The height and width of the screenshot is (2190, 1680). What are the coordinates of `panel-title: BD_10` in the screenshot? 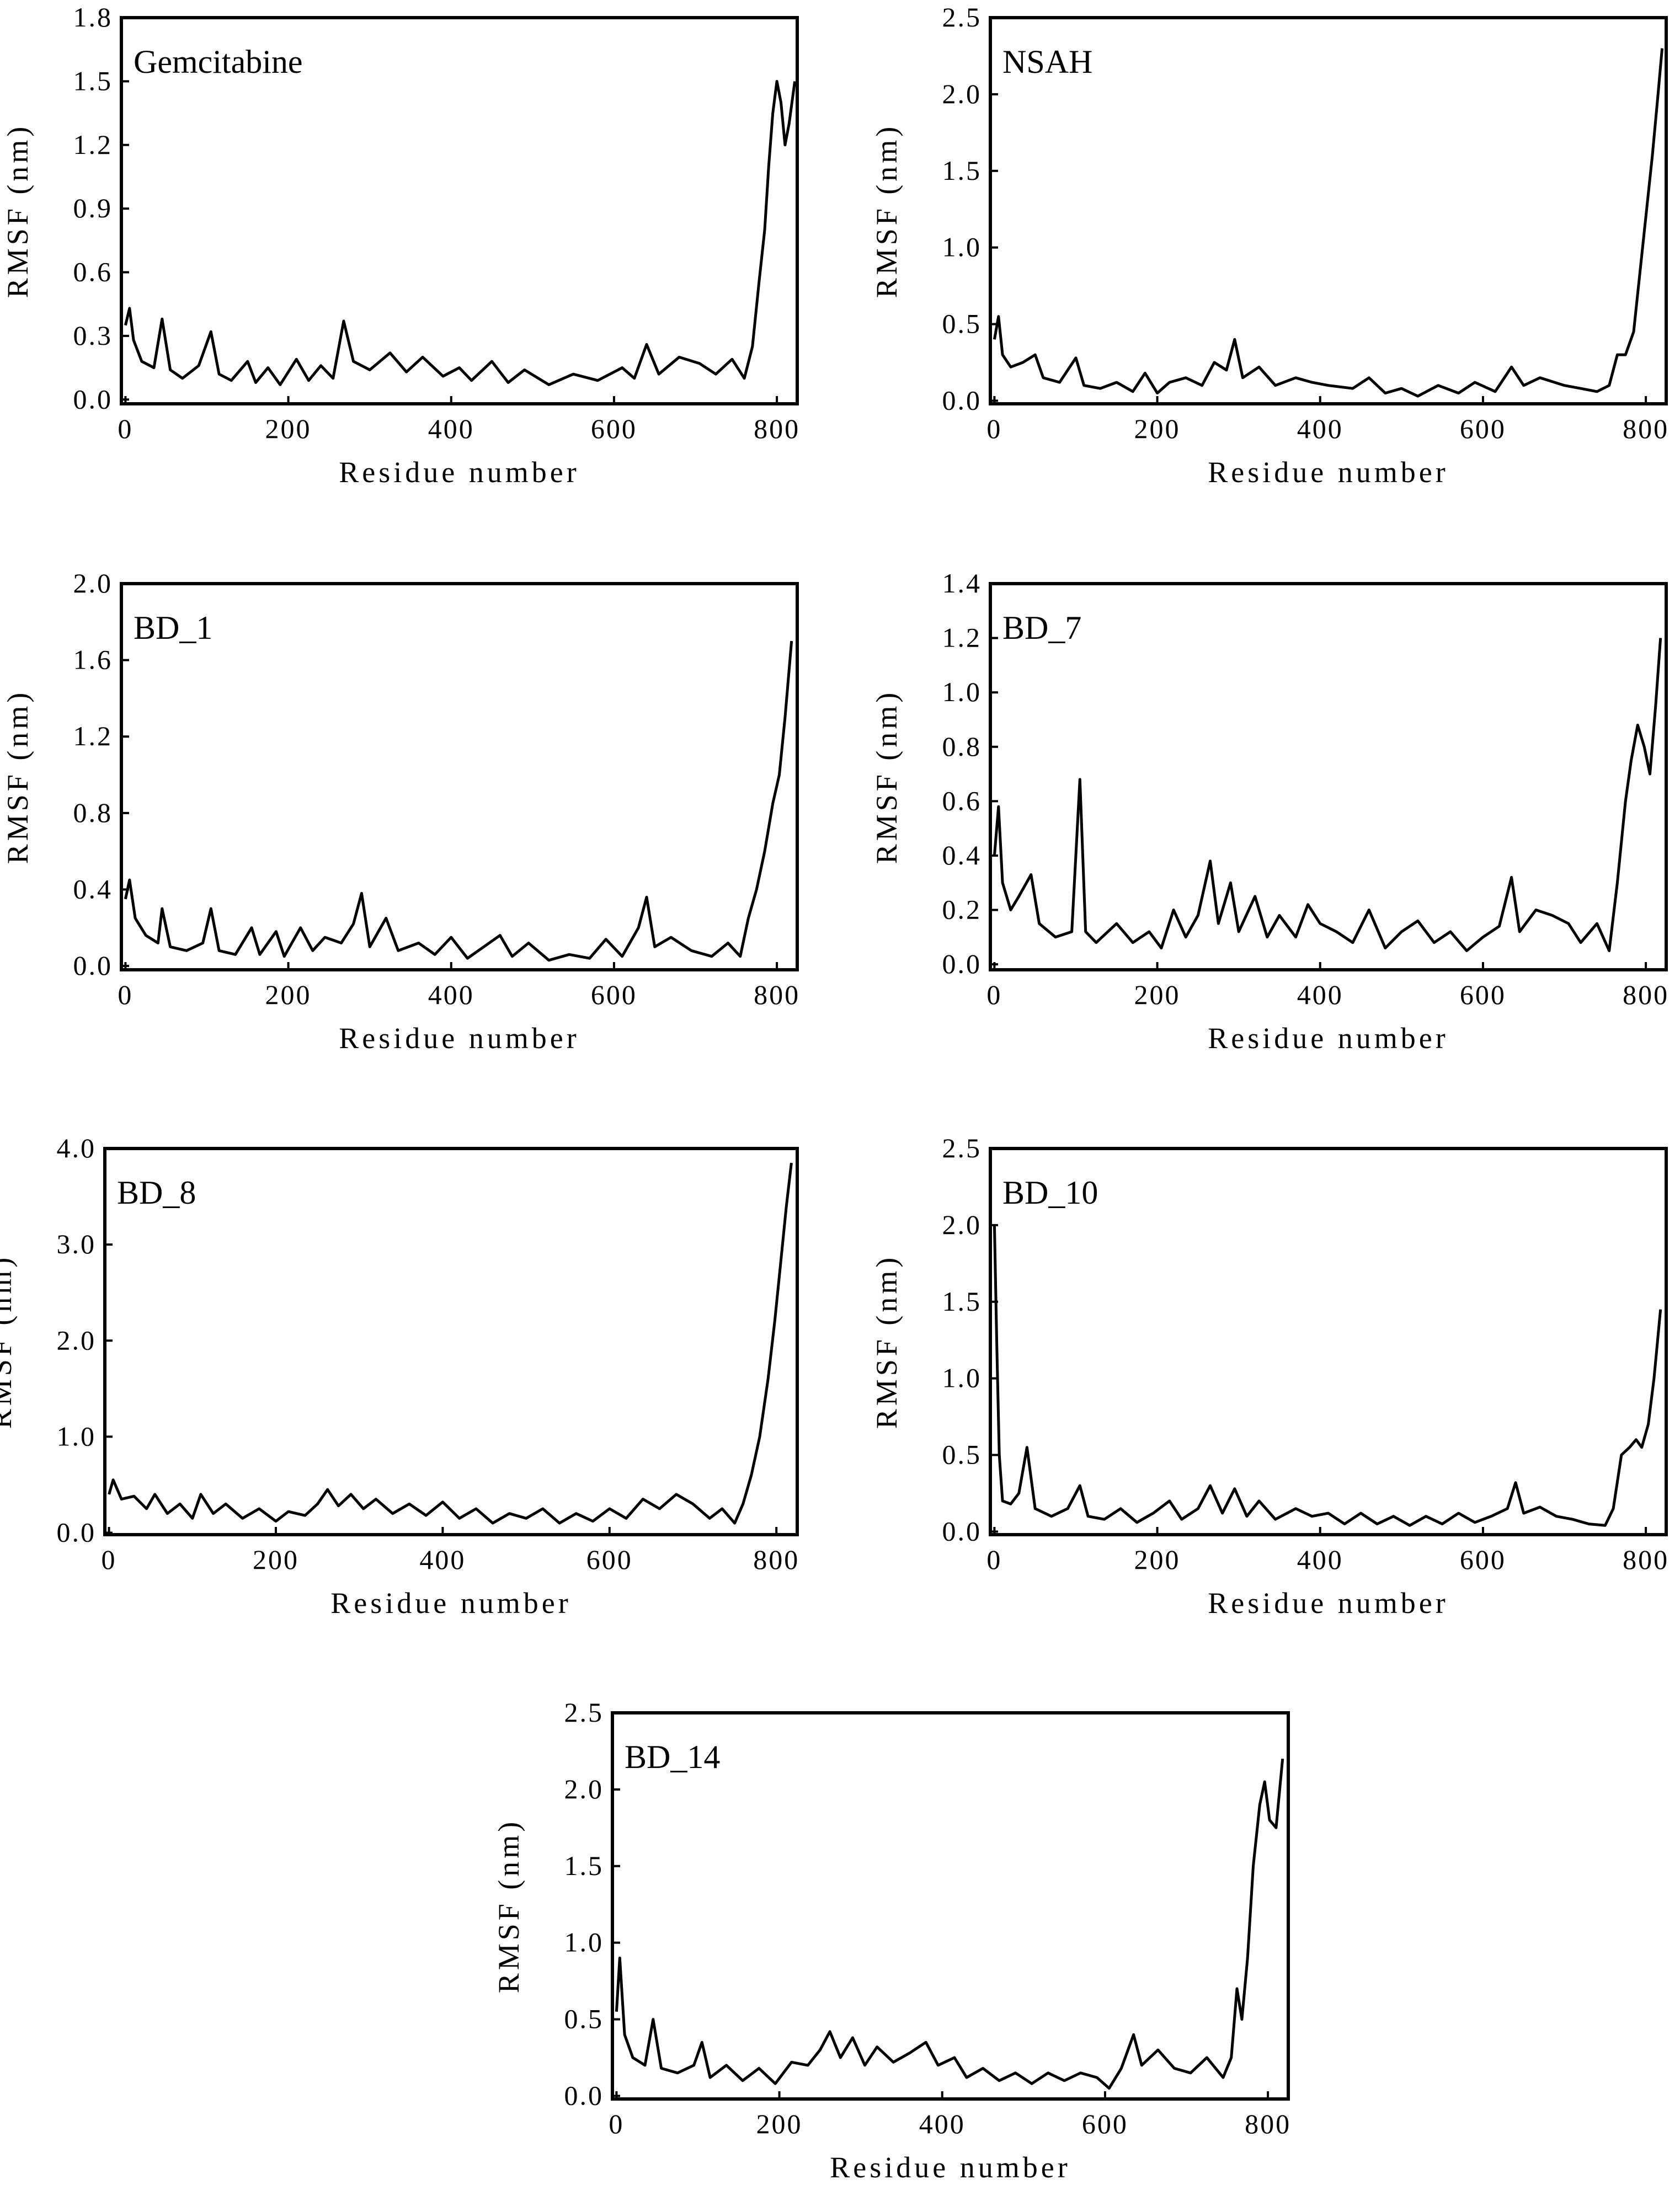 It's located at (1050, 1192).